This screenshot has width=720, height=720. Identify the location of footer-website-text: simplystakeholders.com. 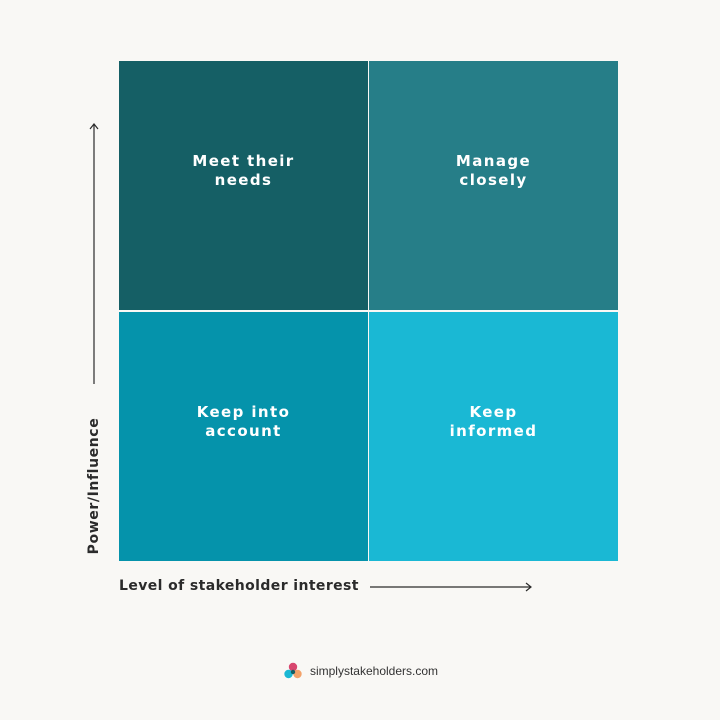
(374, 671).